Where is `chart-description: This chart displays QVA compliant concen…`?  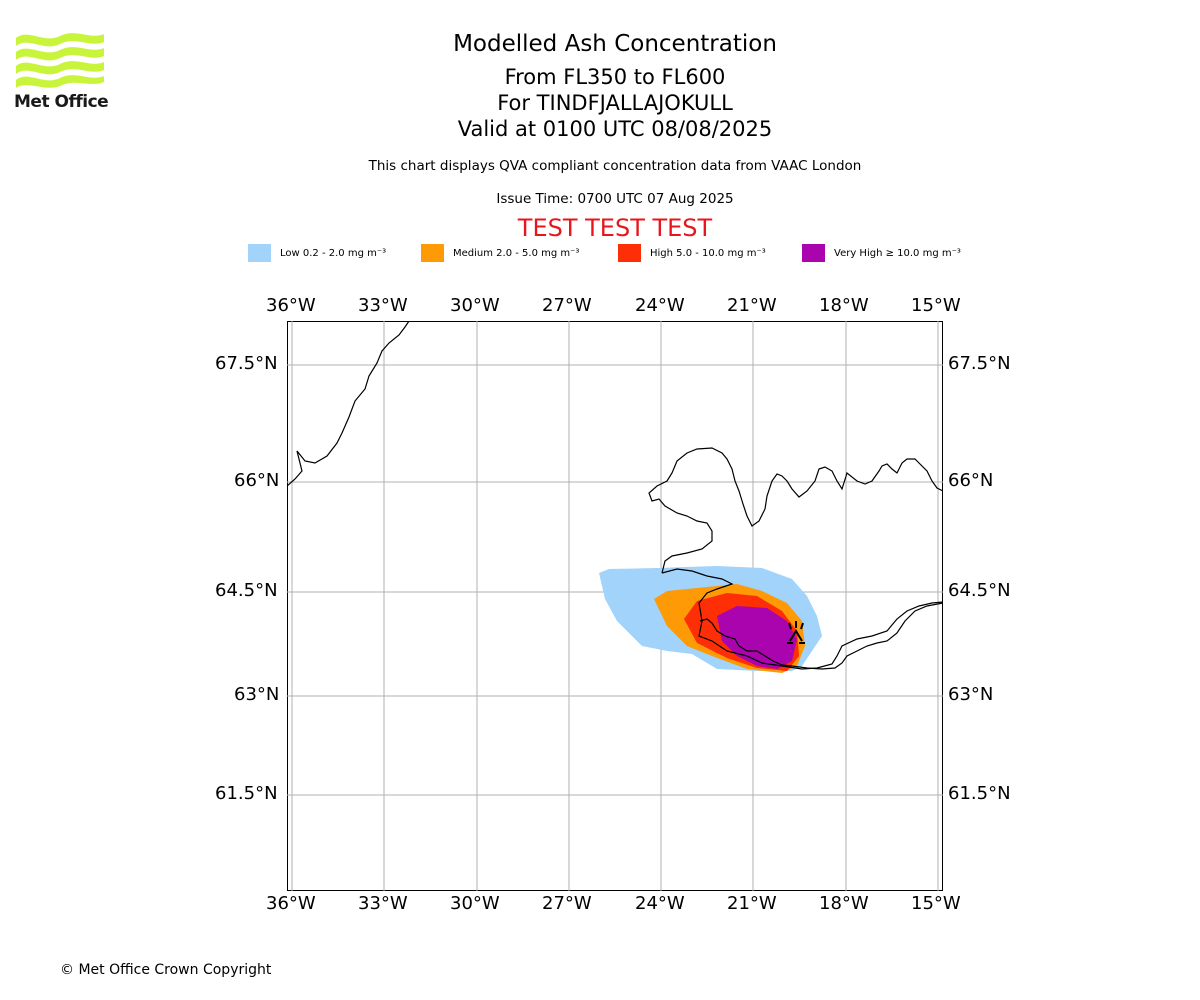
chart-description: This chart displays QVA compliant concen… is located at coordinates (615, 166).